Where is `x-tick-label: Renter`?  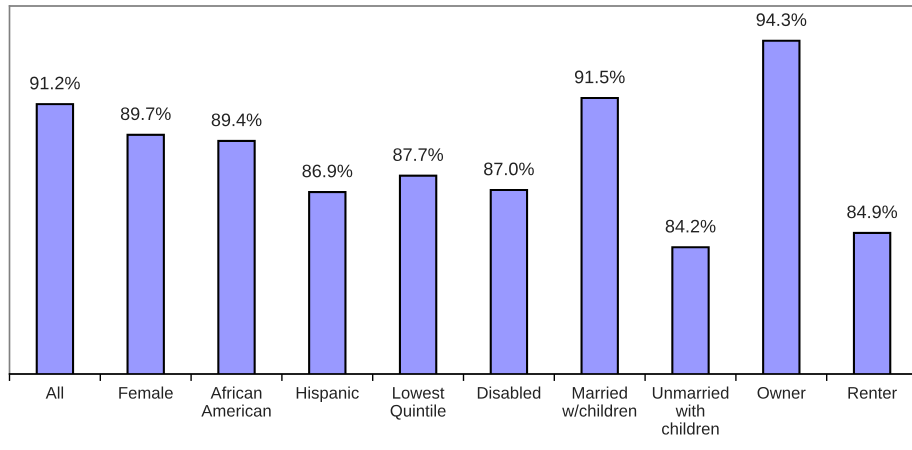 x-tick-label: Renter is located at coordinates (872, 393).